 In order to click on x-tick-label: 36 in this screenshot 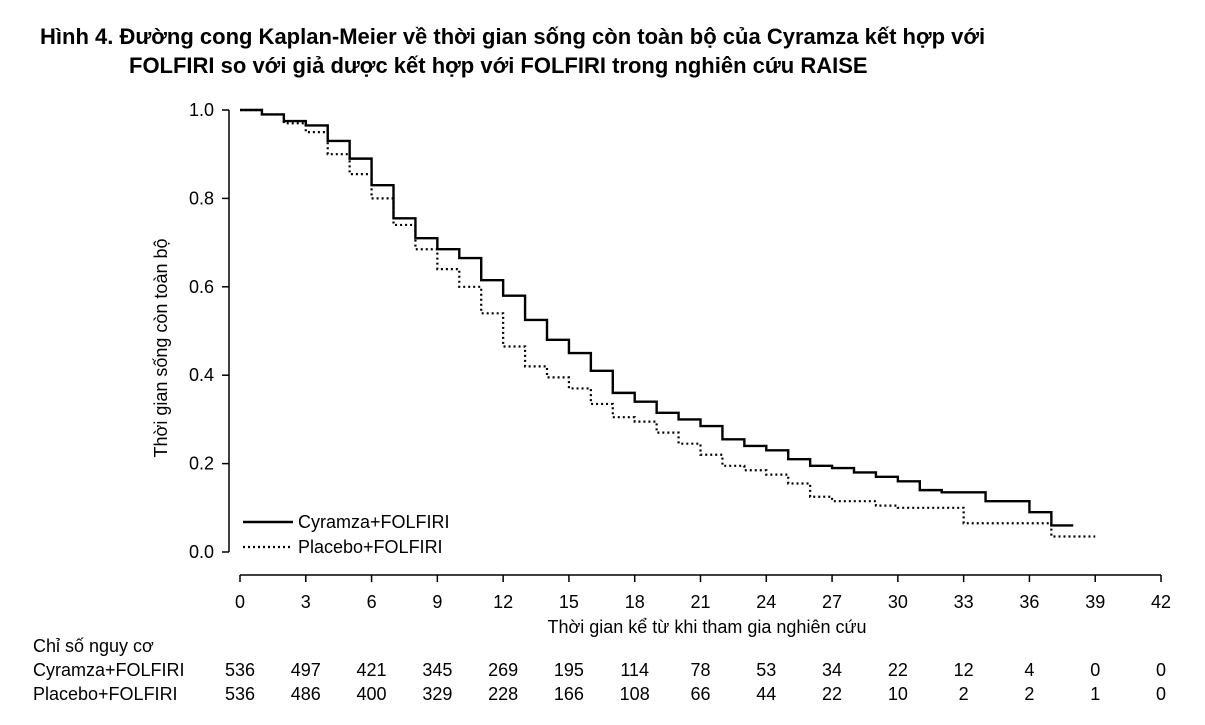, I will do `click(1029, 602)`.